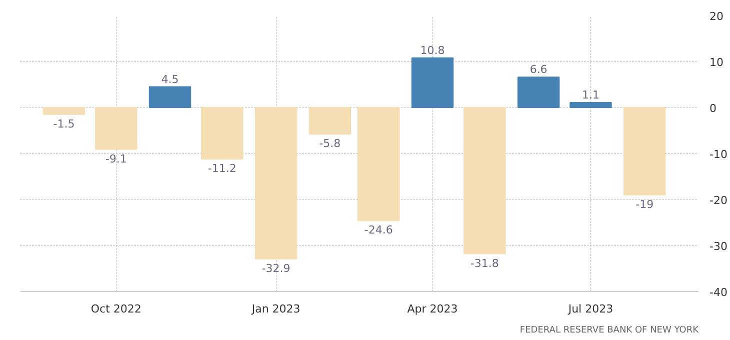 This screenshot has width=730, height=340. I want to click on y-tick-label: -20, so click(719, 200).